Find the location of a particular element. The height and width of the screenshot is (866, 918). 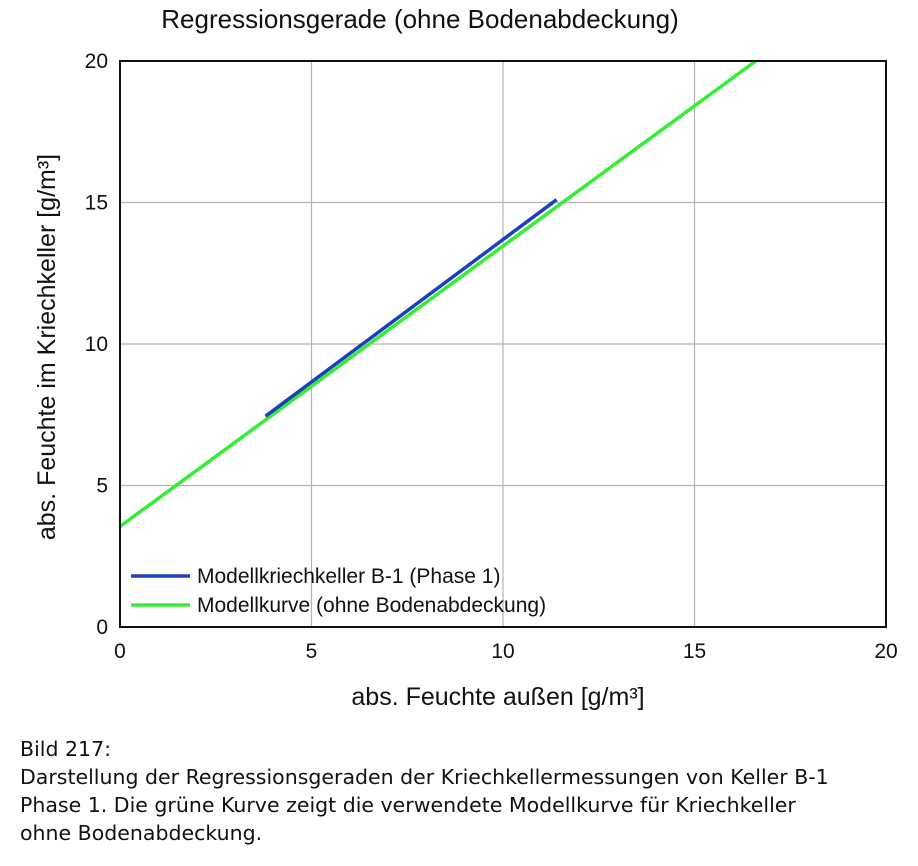

y-tick-label: 0 is located at coordinates (102, 627).